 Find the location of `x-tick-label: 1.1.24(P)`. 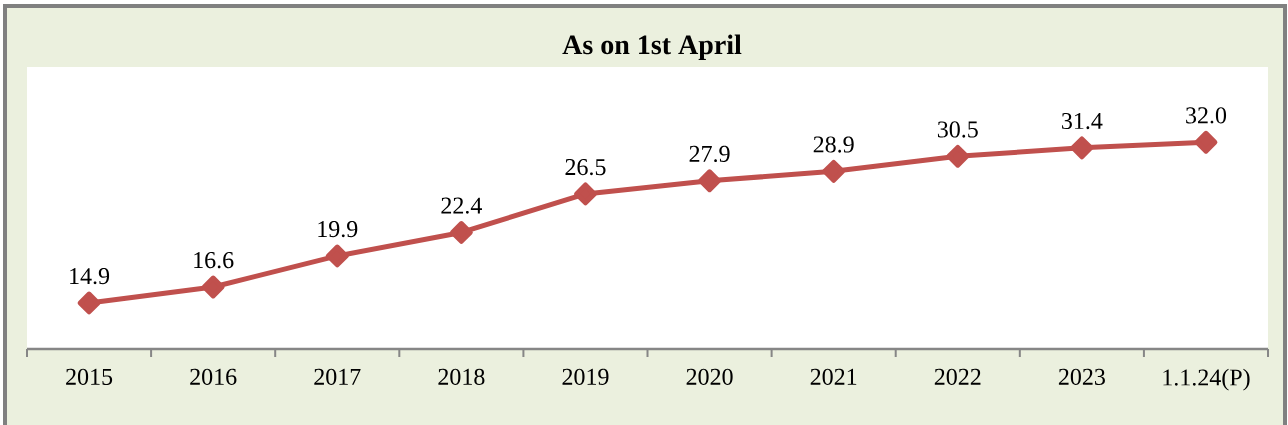

x-tick-label: 1.1.24(P) is located at coordinates (1206, 379).